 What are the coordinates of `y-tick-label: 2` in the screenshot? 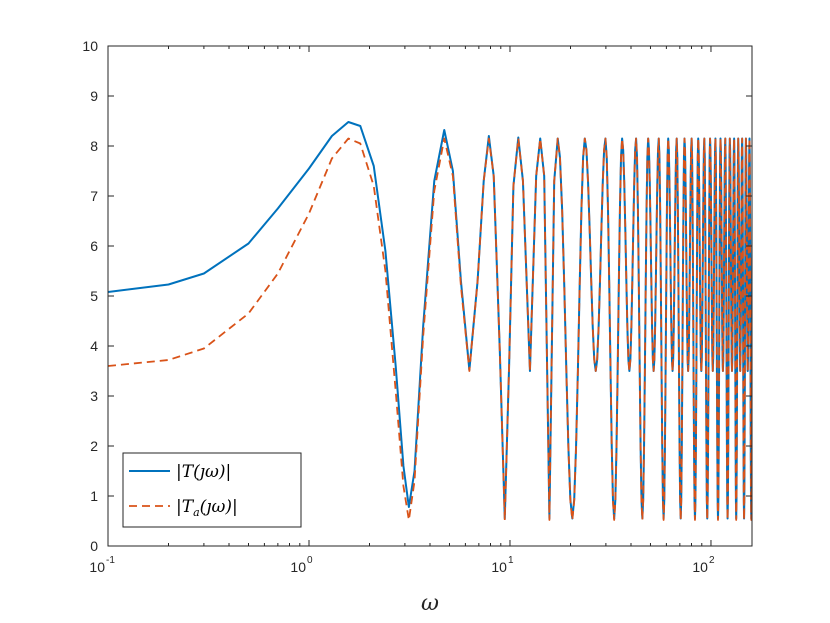 It's located at (94, 446).